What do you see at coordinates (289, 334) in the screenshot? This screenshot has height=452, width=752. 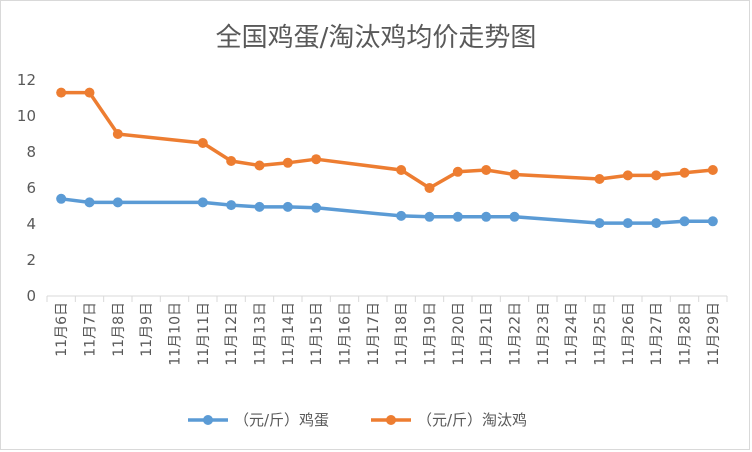 I see `x-tick-label: 11月14日` at bounding box center [289, 334].